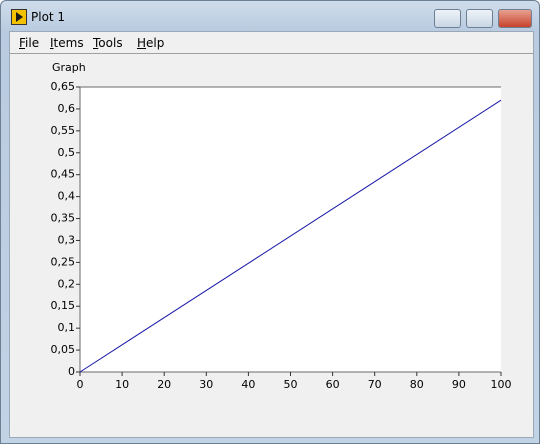 This screenshot has height=444, width=540. Describe the element at coordinates (67, 327) in the screenshot. I see `y-tick-label: 0,1` at that location.